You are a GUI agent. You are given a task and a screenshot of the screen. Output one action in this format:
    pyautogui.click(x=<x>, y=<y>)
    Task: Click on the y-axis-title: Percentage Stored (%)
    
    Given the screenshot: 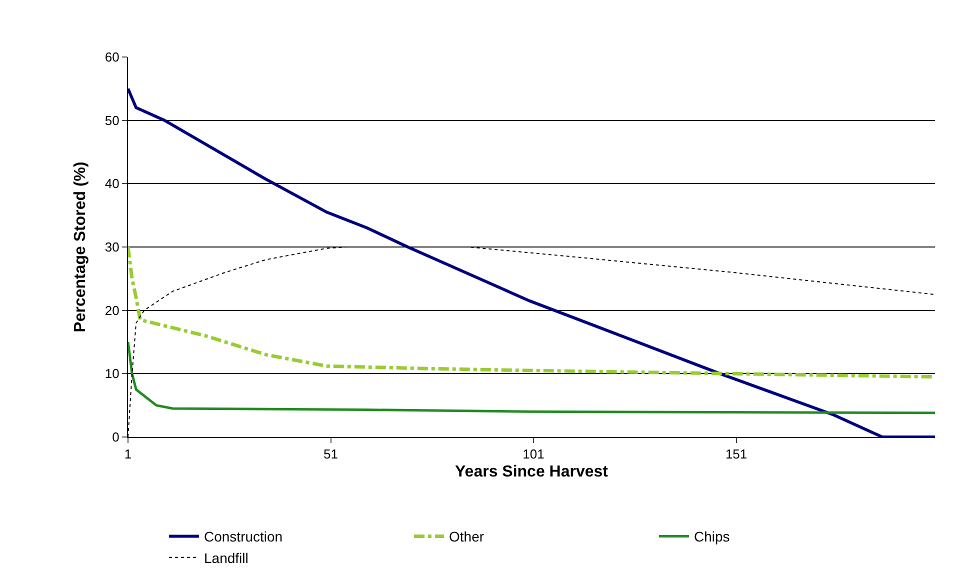 What is the action you would take?
    pyautogui.click(x=80, y=247)
    